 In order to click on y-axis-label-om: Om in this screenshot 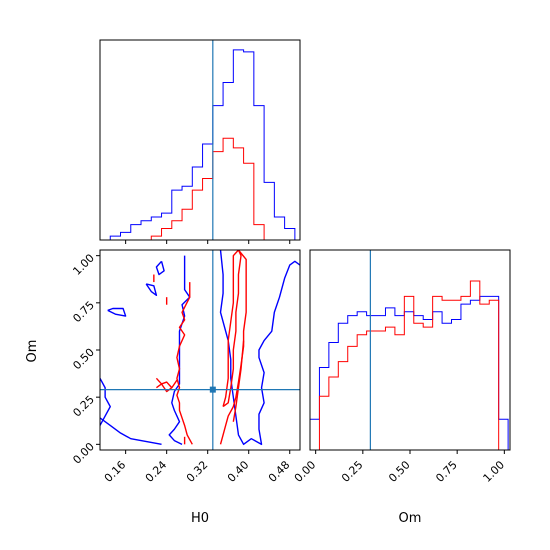, I will do `click(32, 351)`.